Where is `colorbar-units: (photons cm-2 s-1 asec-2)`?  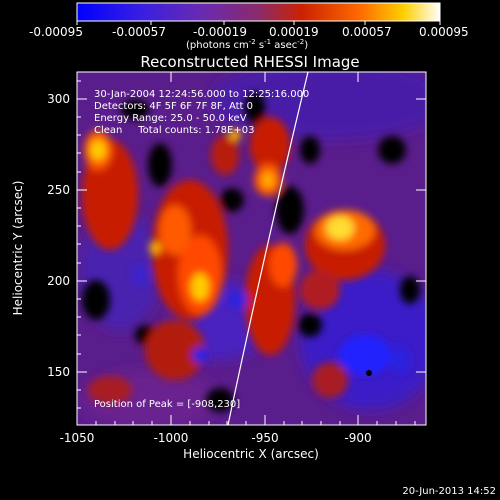 colorbar-units: (photons cm-2 s-1 asec-2) is located at coordinates (247, 44).